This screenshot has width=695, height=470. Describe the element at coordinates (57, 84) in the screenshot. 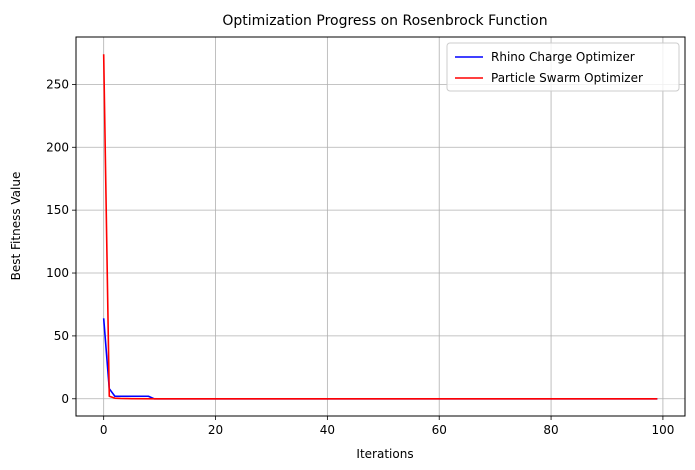

I see `y-tick-label: 250` at that location.